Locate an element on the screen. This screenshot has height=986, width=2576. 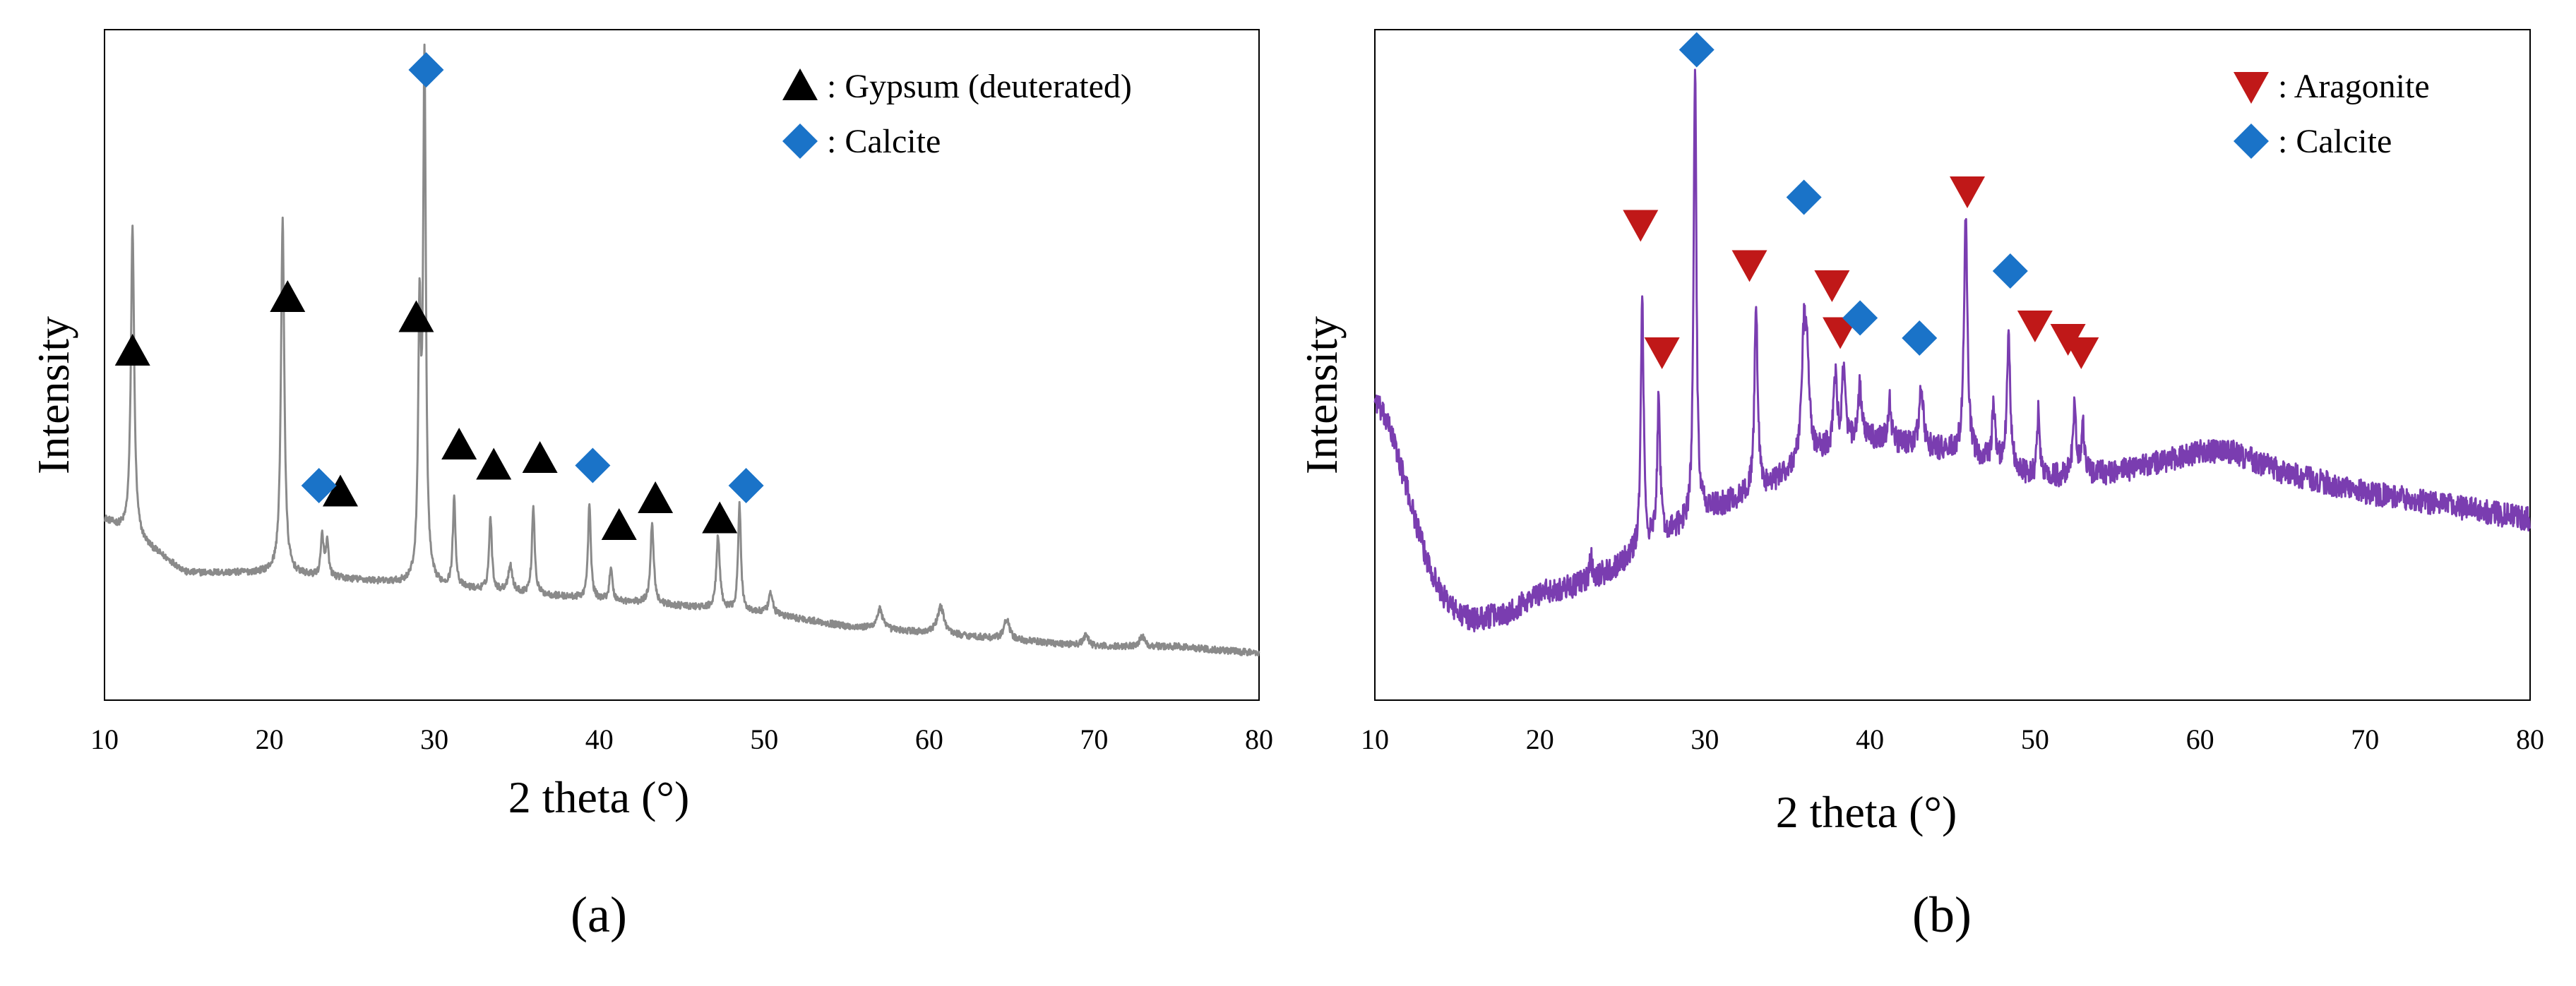
panel-b-xtick-label: 30 is located at coordinates (1704, 739).